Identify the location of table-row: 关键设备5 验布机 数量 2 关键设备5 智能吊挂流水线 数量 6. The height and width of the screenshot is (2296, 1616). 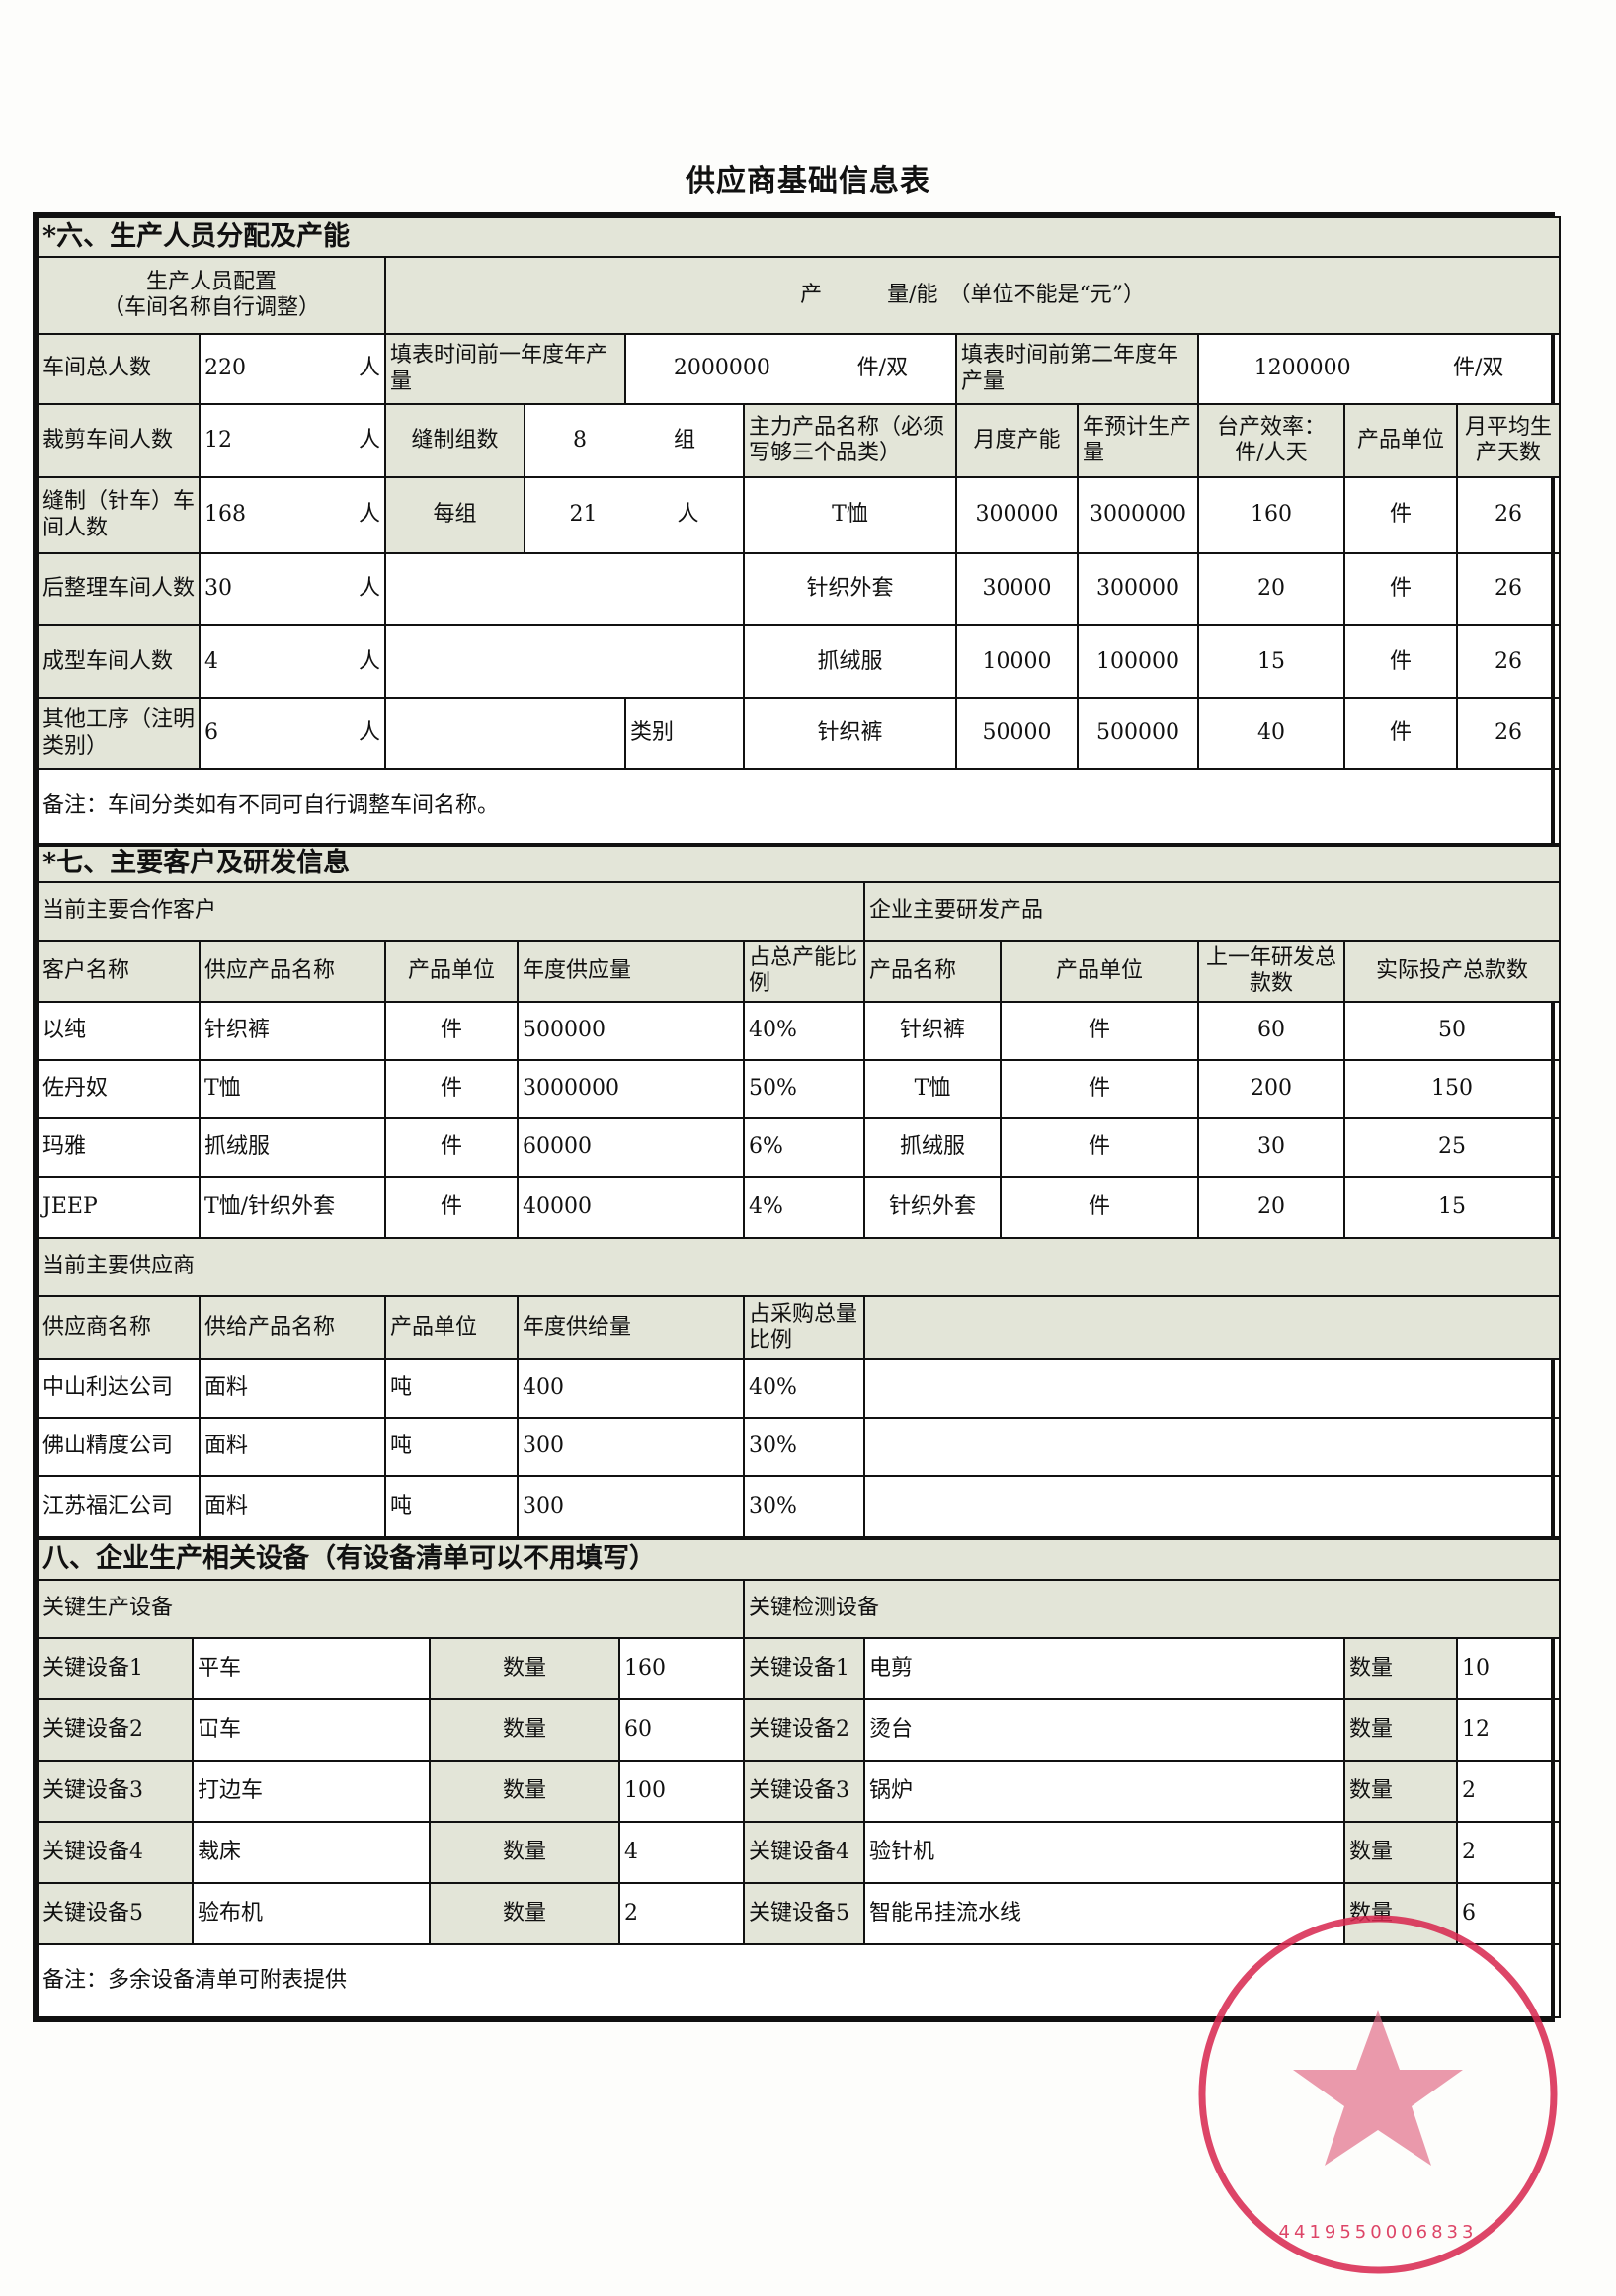
(799, 1913).